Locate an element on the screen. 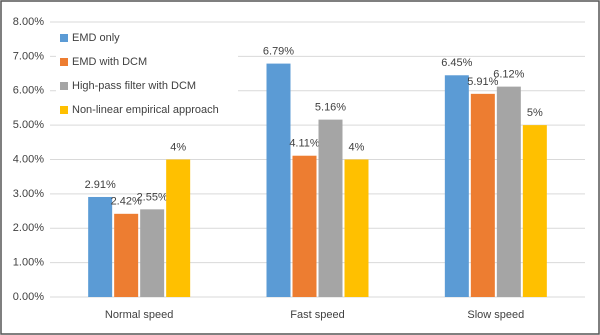 Image resolution: width=600 pixels, height=335 pixels. data-label: 6.79% is located at coordinates (278, 52).